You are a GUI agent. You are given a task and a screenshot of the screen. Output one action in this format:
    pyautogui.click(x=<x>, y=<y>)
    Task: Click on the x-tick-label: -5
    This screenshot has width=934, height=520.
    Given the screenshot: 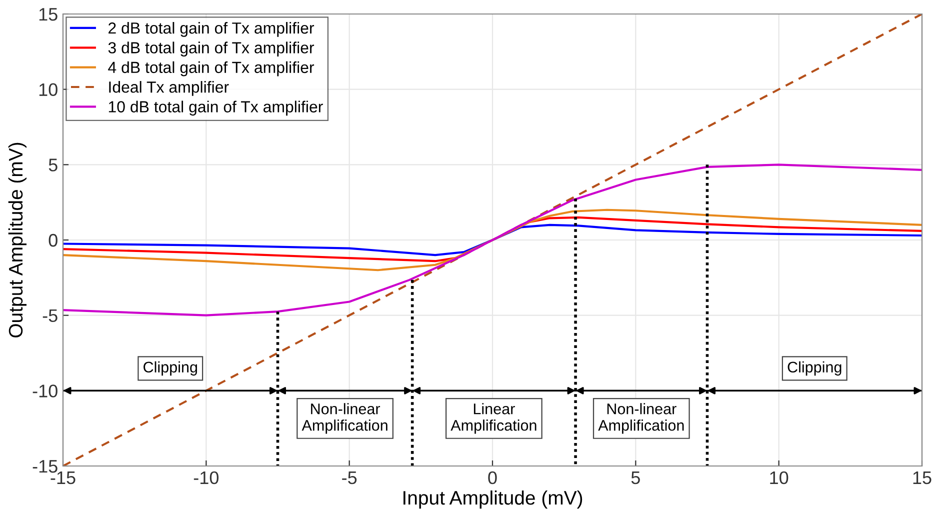 What is the action you would take?
    pyautogui.click(x=349, y=478)
    